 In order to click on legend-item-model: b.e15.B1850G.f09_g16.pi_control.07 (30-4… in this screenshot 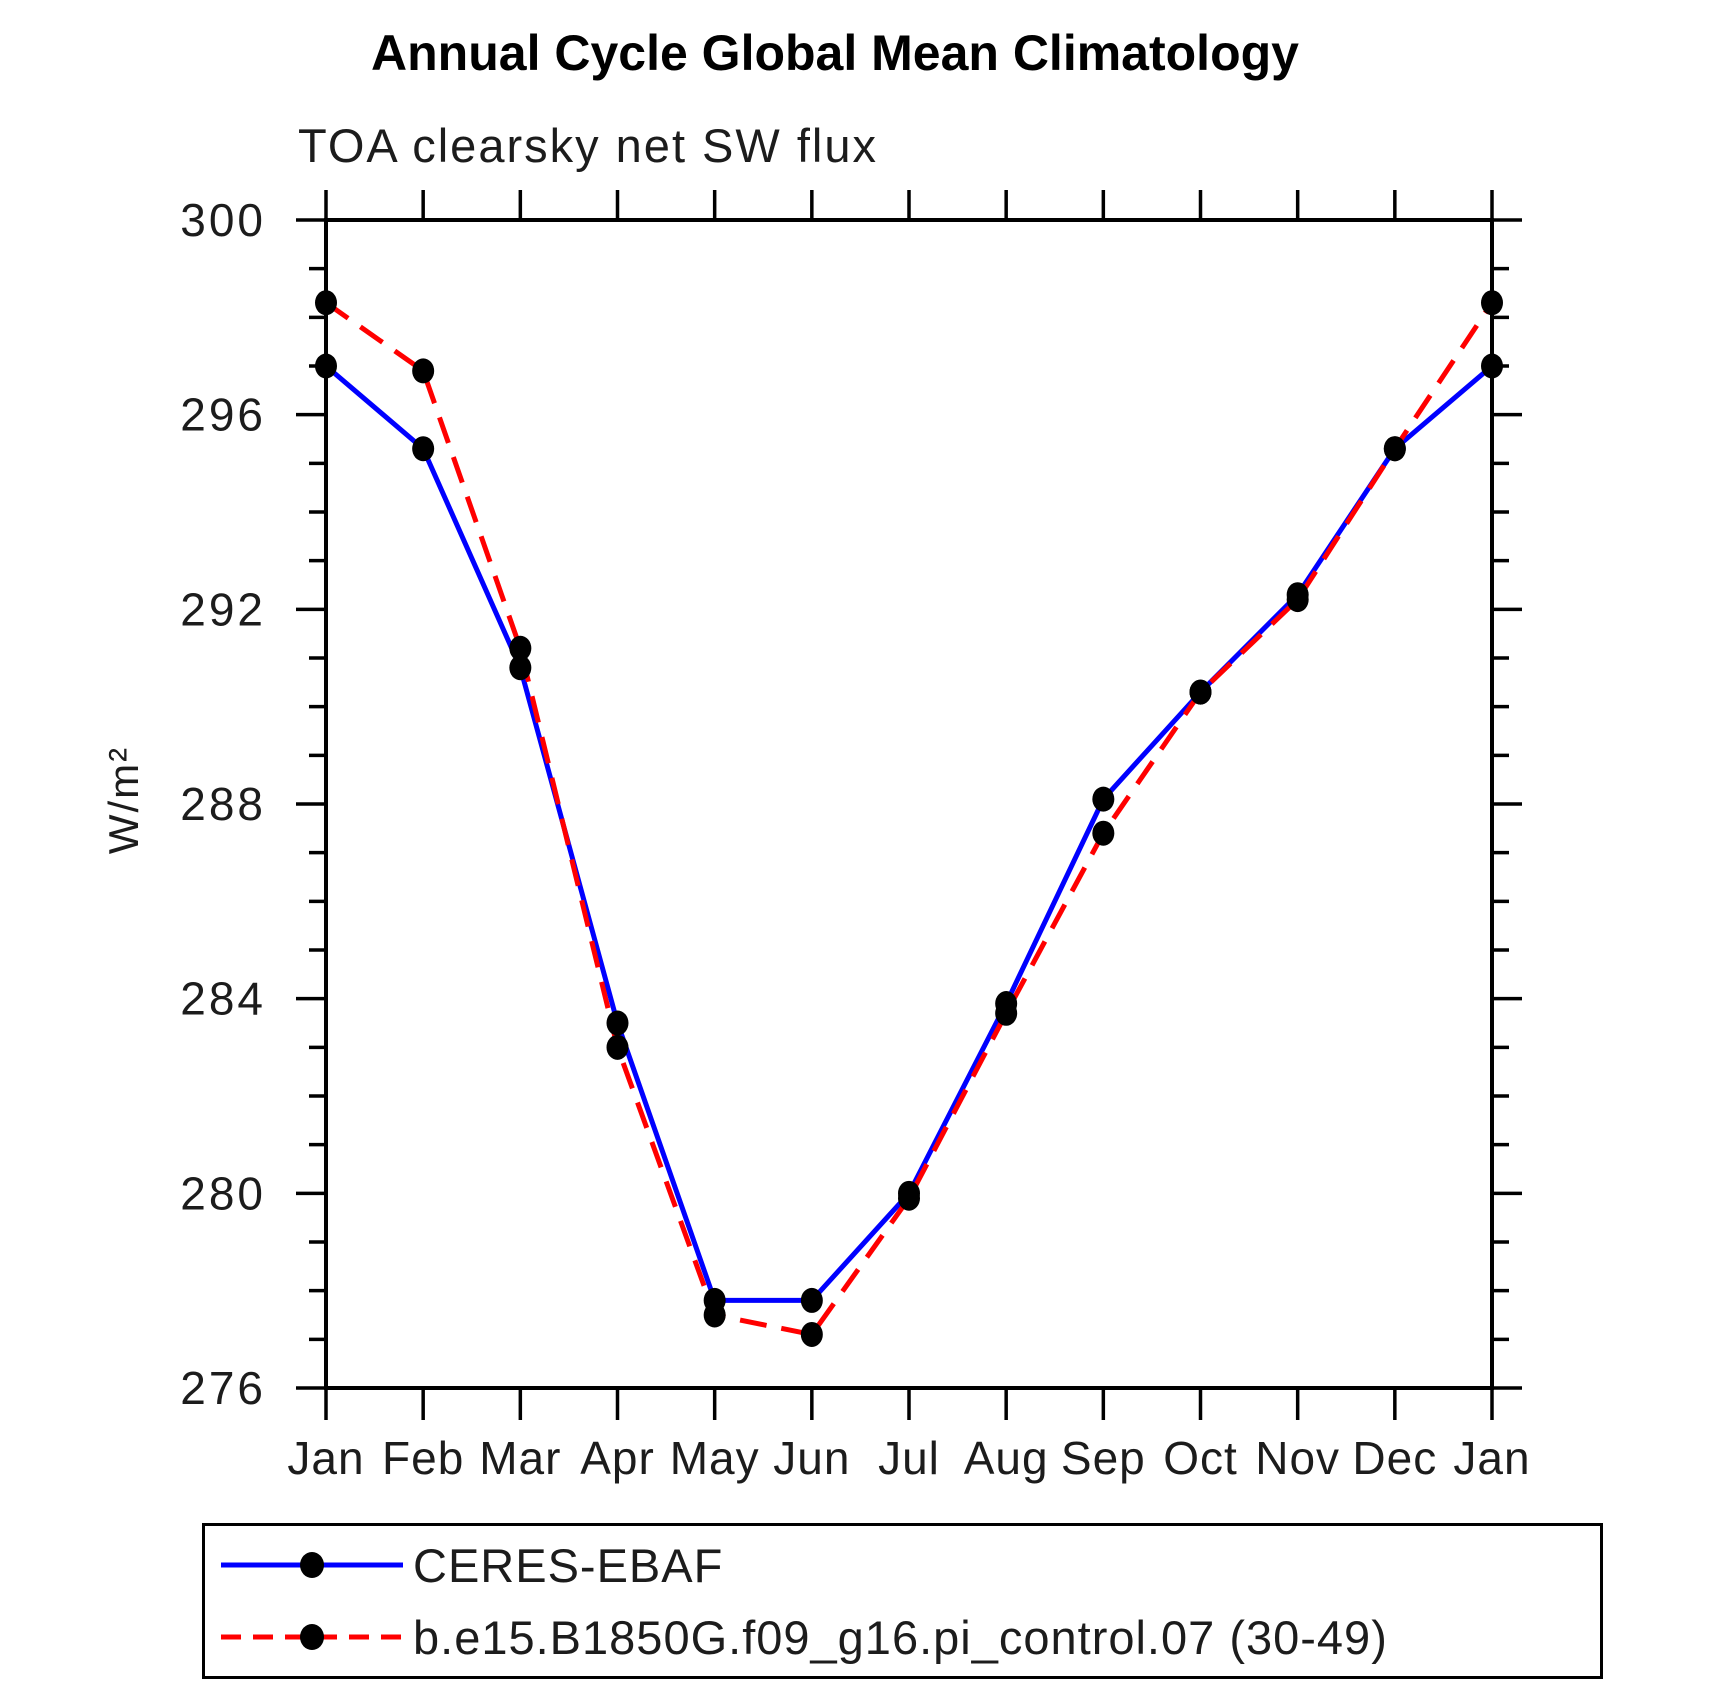, I will do `click(908, 1637)`.